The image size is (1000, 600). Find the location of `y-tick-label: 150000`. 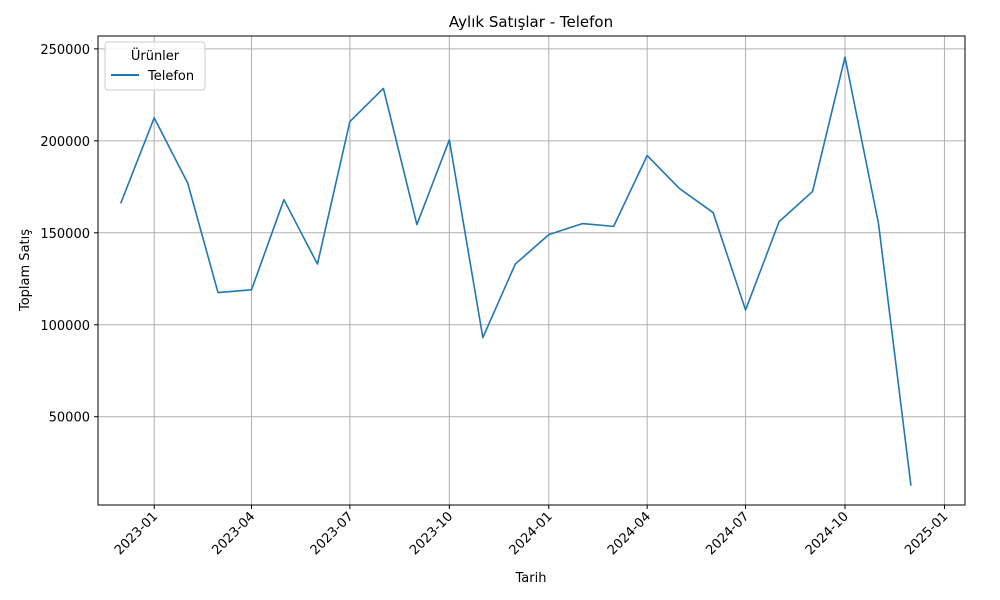

y-tick-label: 150000 is located at coordinates (65, 234).